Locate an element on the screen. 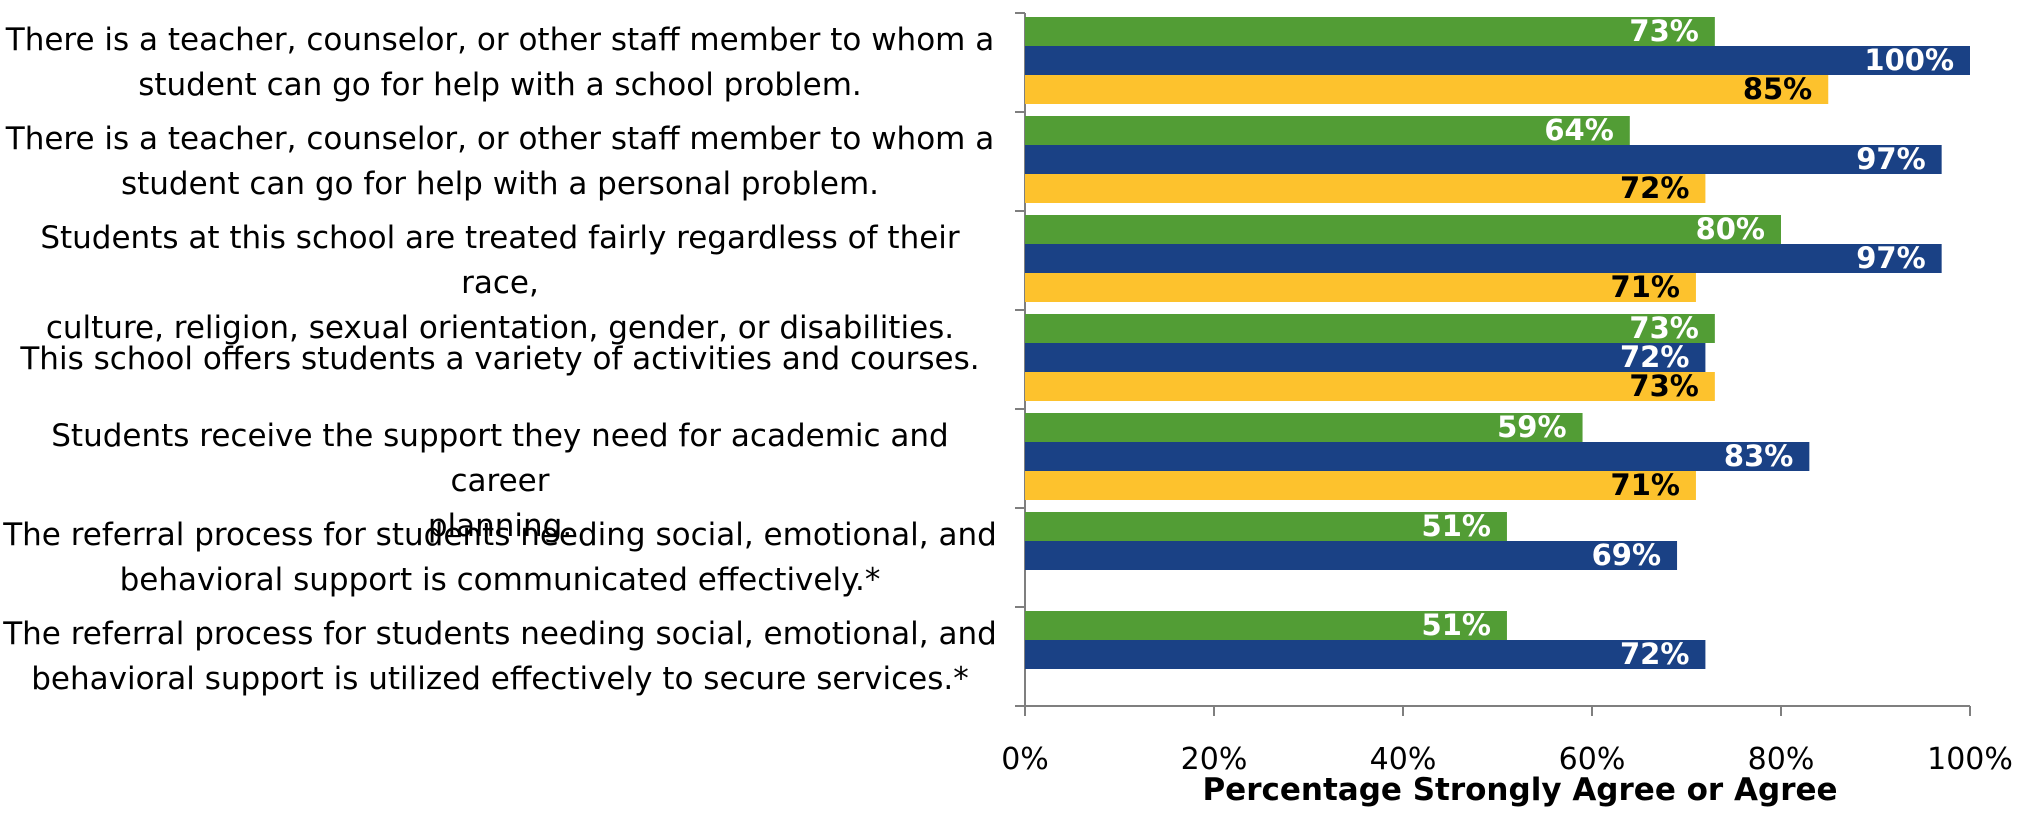 This screenshot has height=826, width=2026. data-label: 83% is located at coordinates (1758, 456).